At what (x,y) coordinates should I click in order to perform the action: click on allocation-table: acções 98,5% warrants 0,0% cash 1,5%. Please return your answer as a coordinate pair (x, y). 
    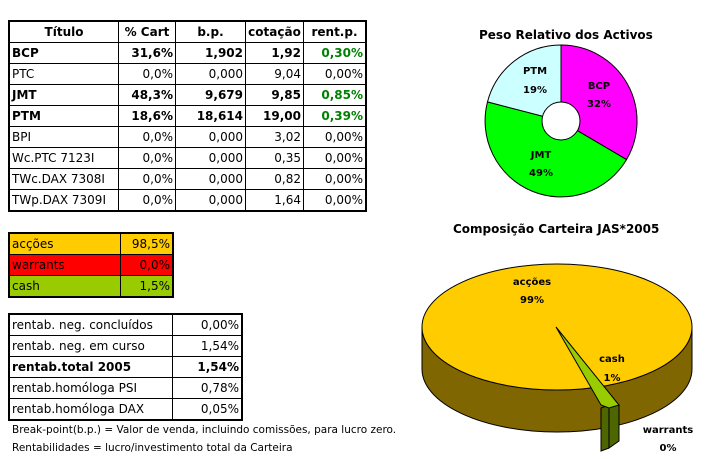
    Looking at the image, I should click on (91, 265).